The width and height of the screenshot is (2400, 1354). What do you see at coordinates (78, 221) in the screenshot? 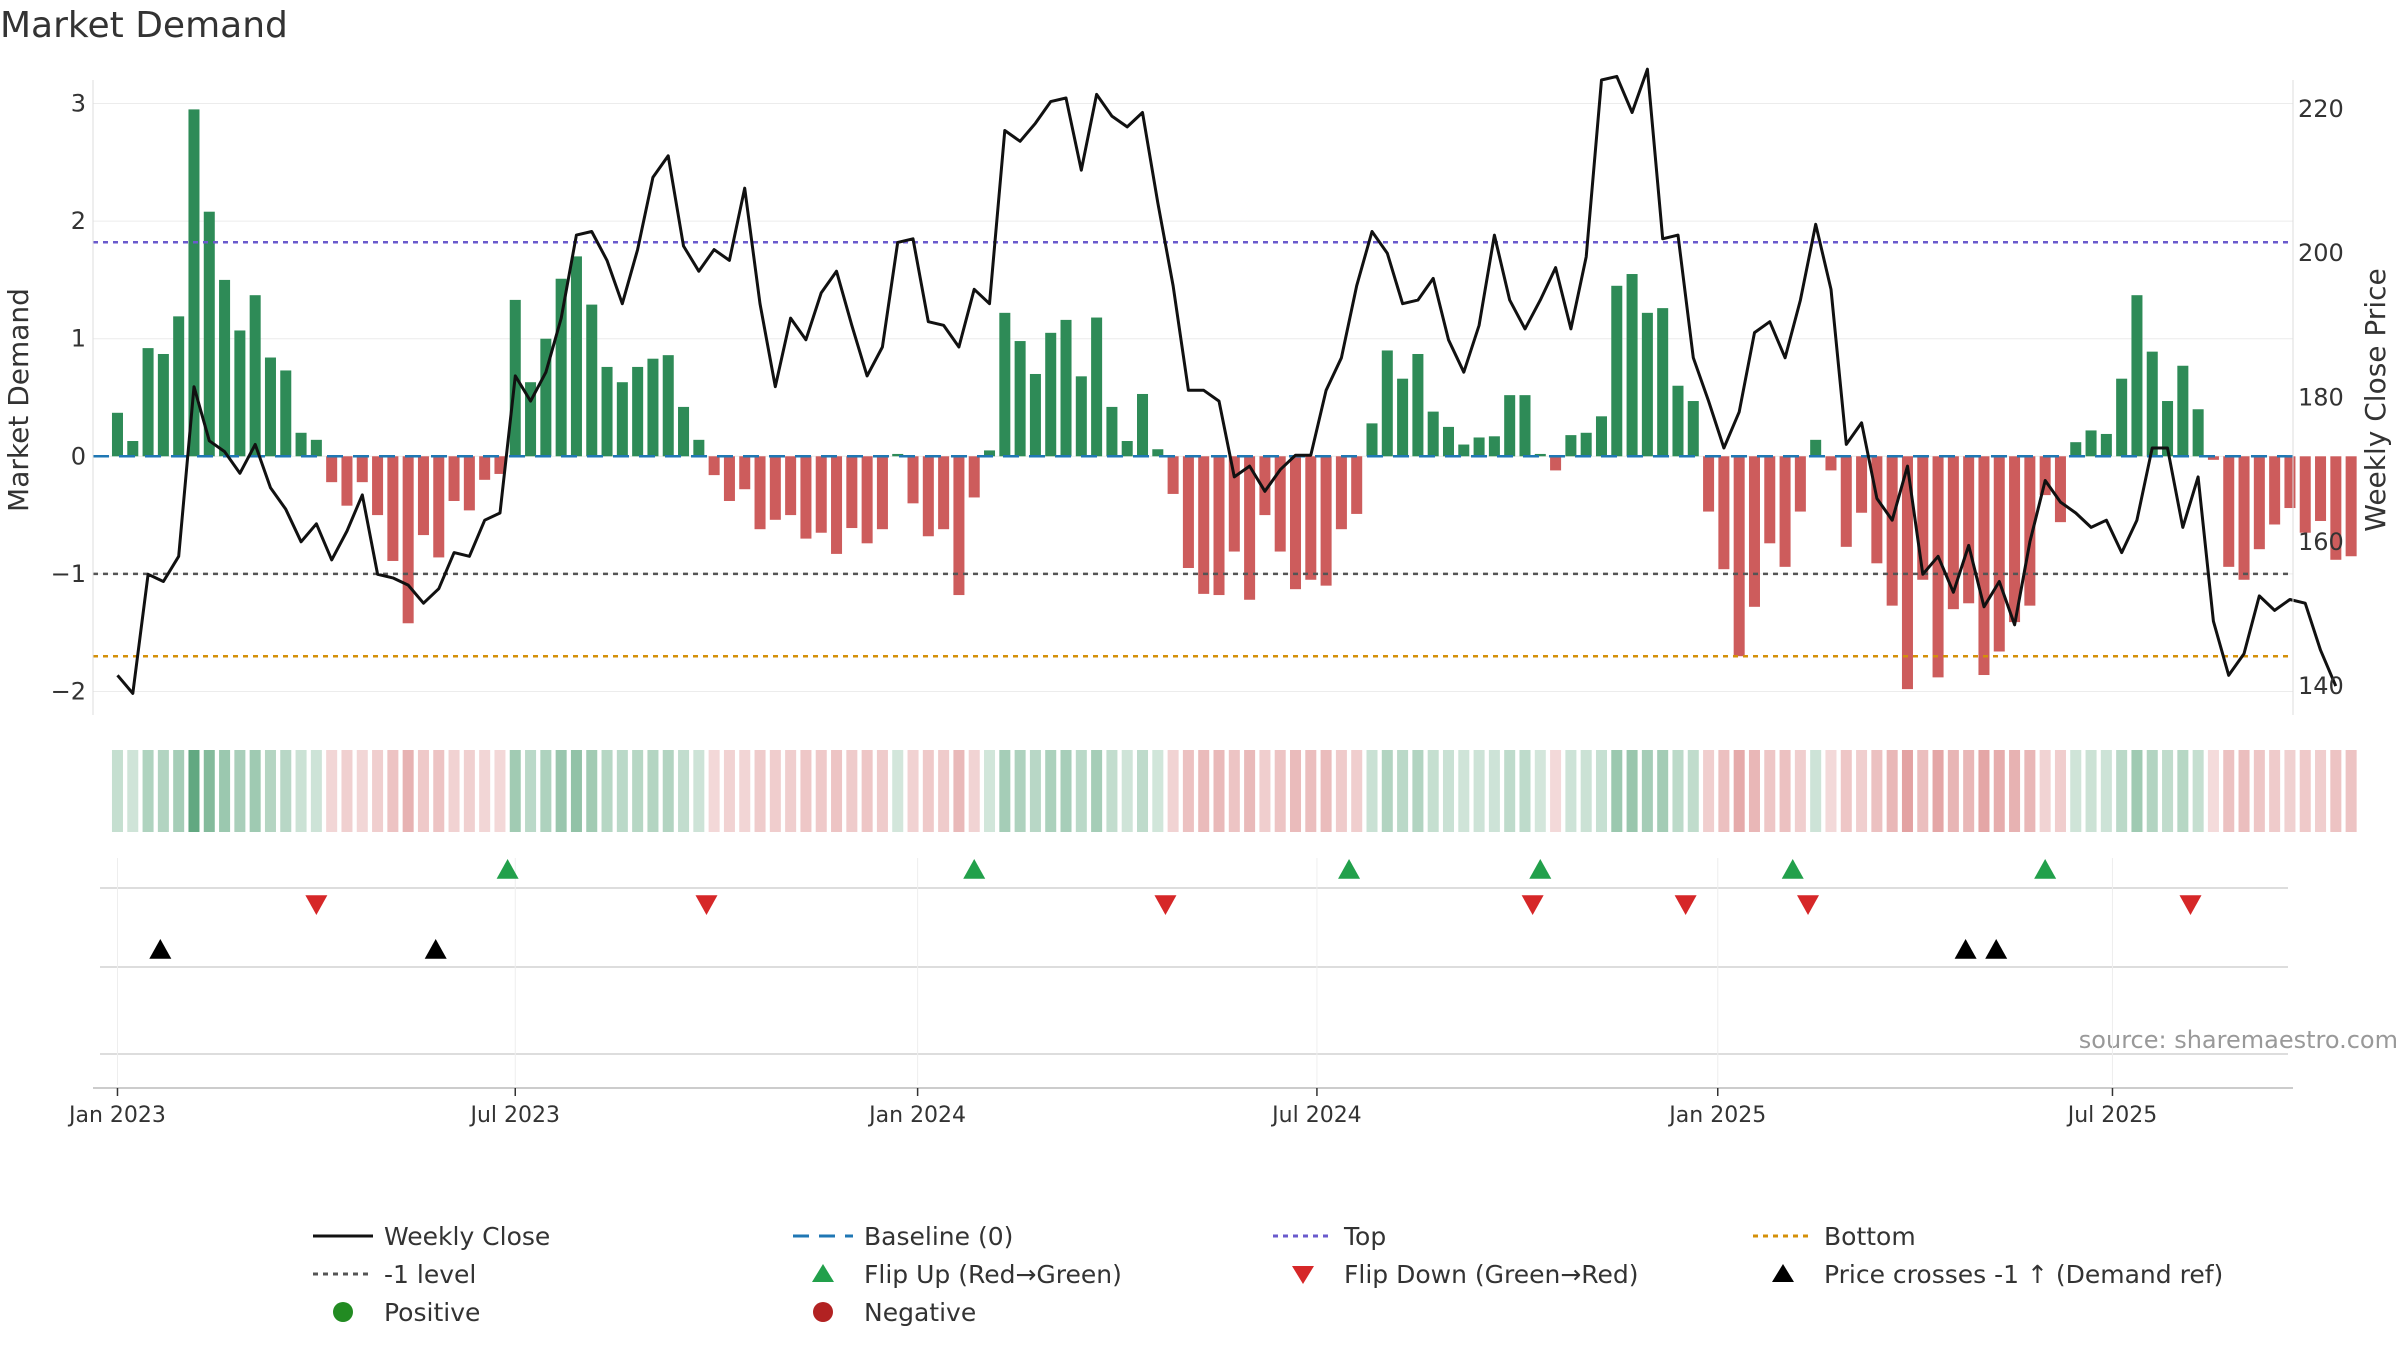
I see `left-tick-label: 2` at bounding box center [78, 221].